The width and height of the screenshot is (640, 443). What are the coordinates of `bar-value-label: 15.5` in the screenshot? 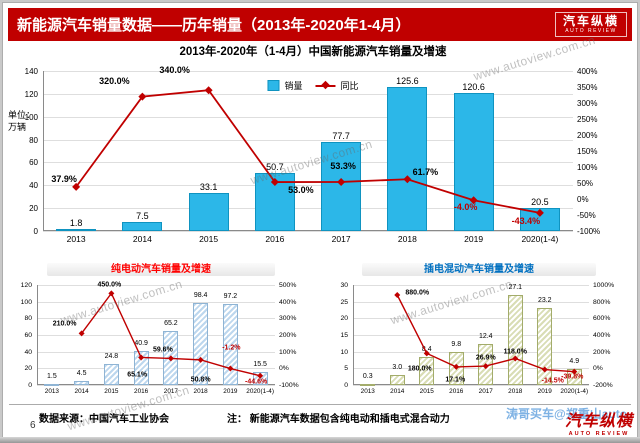 It's located at (260, 365).